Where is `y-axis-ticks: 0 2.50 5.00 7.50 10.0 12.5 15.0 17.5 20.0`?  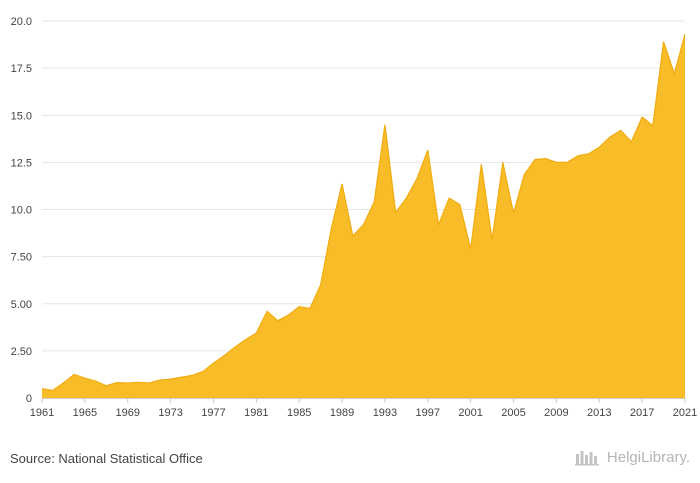
y-axis-ticks: 0 2.50 5.00 7.50 10.0 12.5 15.0 17.5 20.0 is located at coordinates (21, 210).